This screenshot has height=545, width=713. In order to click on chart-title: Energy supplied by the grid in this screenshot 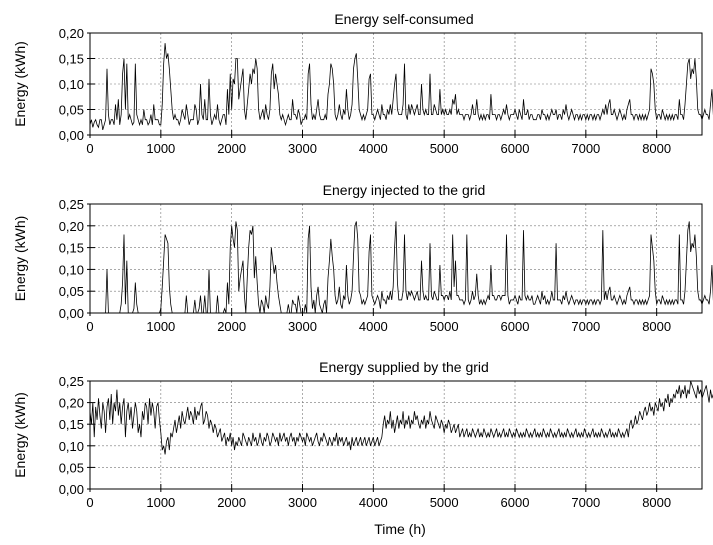, I will do `click(404, 367)`.